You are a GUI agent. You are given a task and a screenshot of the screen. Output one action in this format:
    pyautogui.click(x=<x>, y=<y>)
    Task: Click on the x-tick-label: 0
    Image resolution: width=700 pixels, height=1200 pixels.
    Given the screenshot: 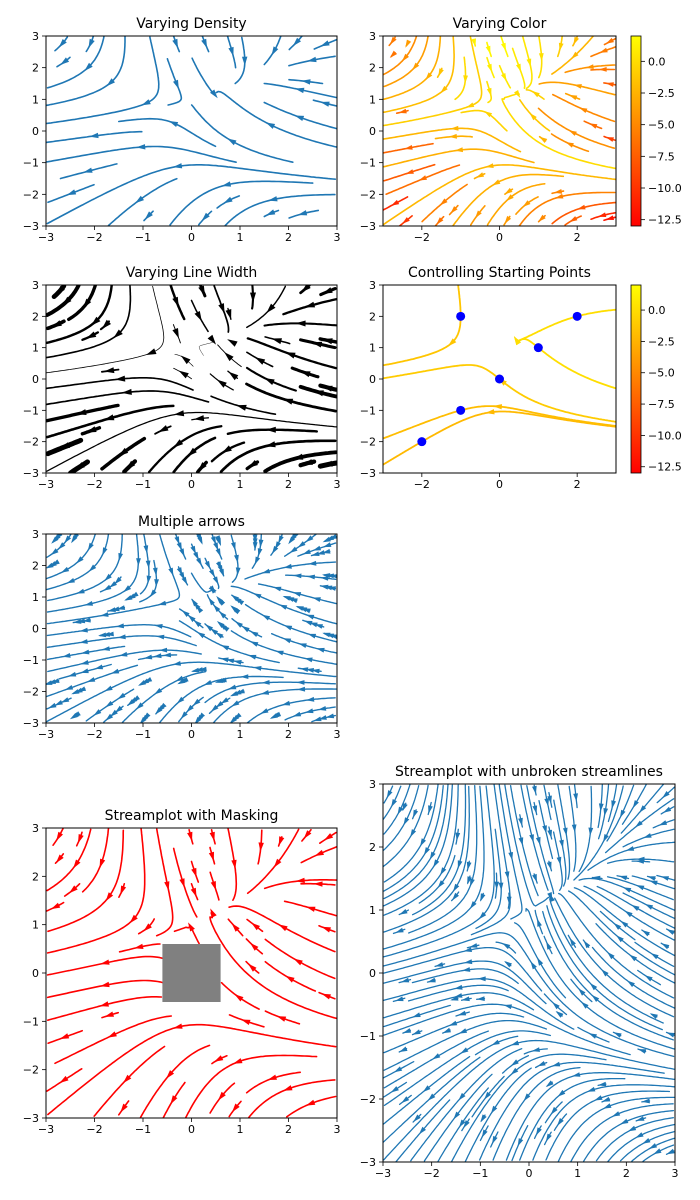 What is the action you would take?
    pyautogui.click(x=191, y=237)
    